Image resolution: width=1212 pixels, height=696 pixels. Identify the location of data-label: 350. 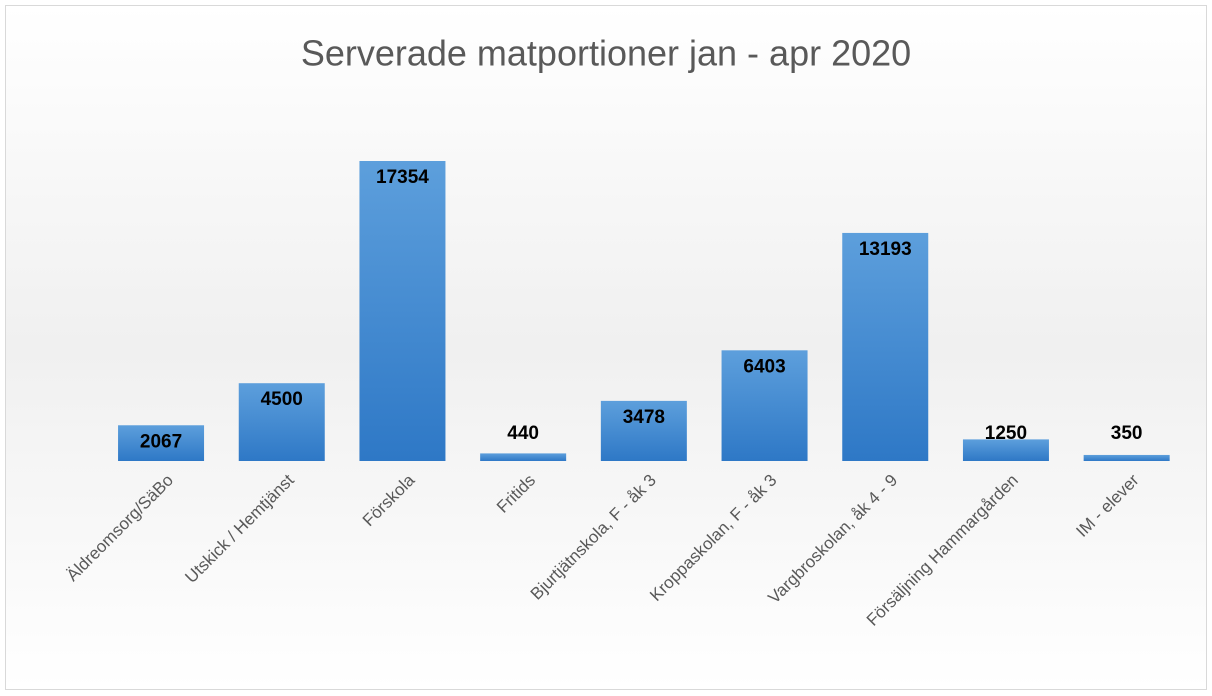
(1127, 433).